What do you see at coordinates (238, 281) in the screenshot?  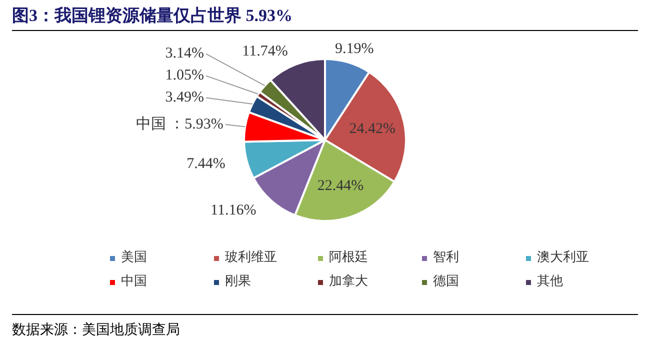 I see `legend-label: 刚果` at bounding box center [238, 281].